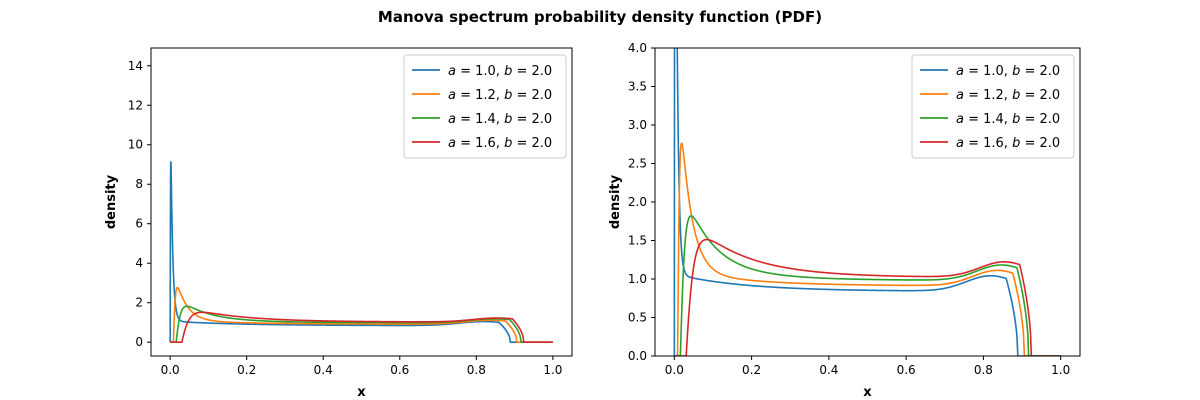  Describe the element at coordinates (637, 202) in the screenshot. I see `y-tick-label: 2.0` at that location.